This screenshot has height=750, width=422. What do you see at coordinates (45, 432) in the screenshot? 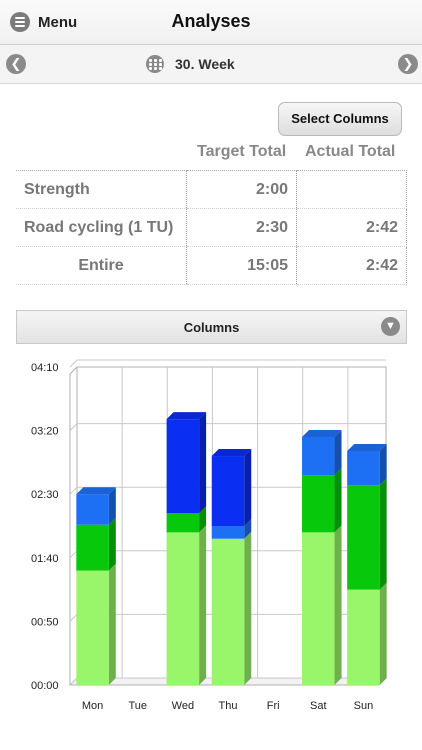
I see `y-tick-label: 03:20` at bounding box center [45, 432].